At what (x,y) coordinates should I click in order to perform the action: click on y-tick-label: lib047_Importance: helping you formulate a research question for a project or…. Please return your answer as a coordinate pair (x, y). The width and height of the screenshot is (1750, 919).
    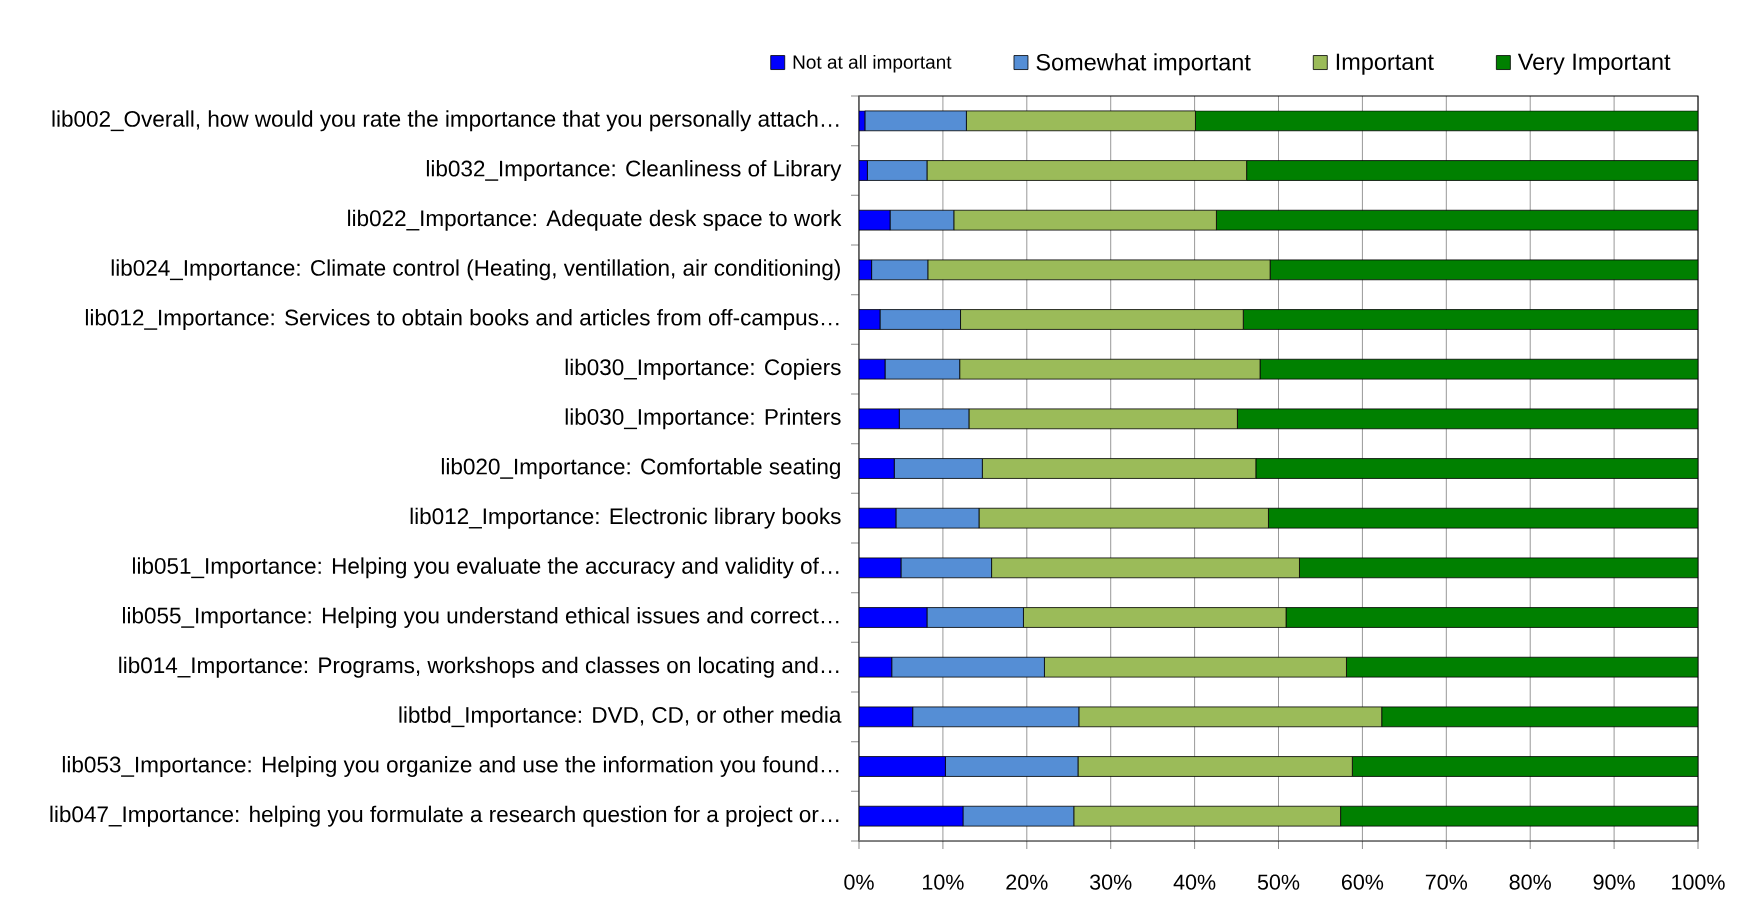
    Looking at the image, I should click on (444, 816).